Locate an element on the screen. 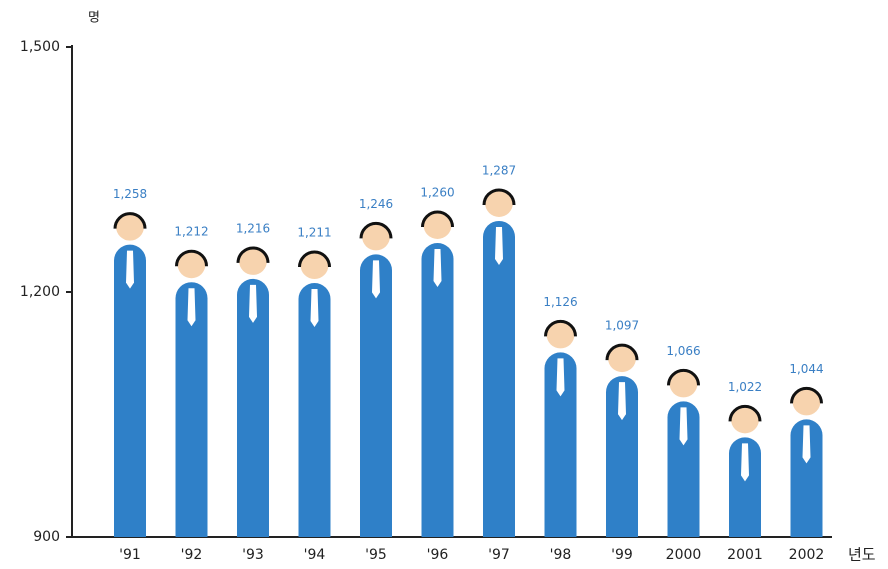  y-unit: 명 is located at coordinates (94, 18).